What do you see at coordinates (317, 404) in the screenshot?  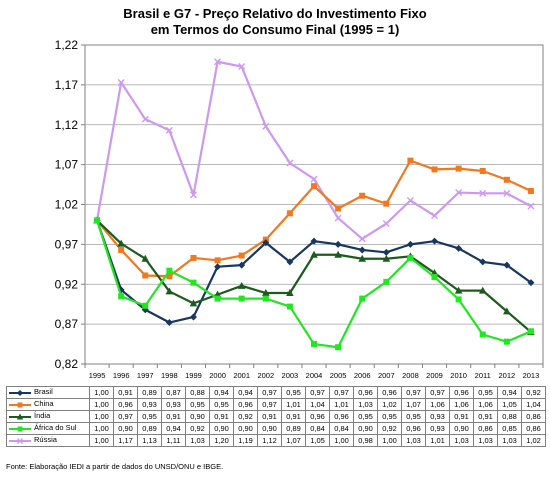 I see `table-cell-china: 1,04` at bounding box center [317, 404].